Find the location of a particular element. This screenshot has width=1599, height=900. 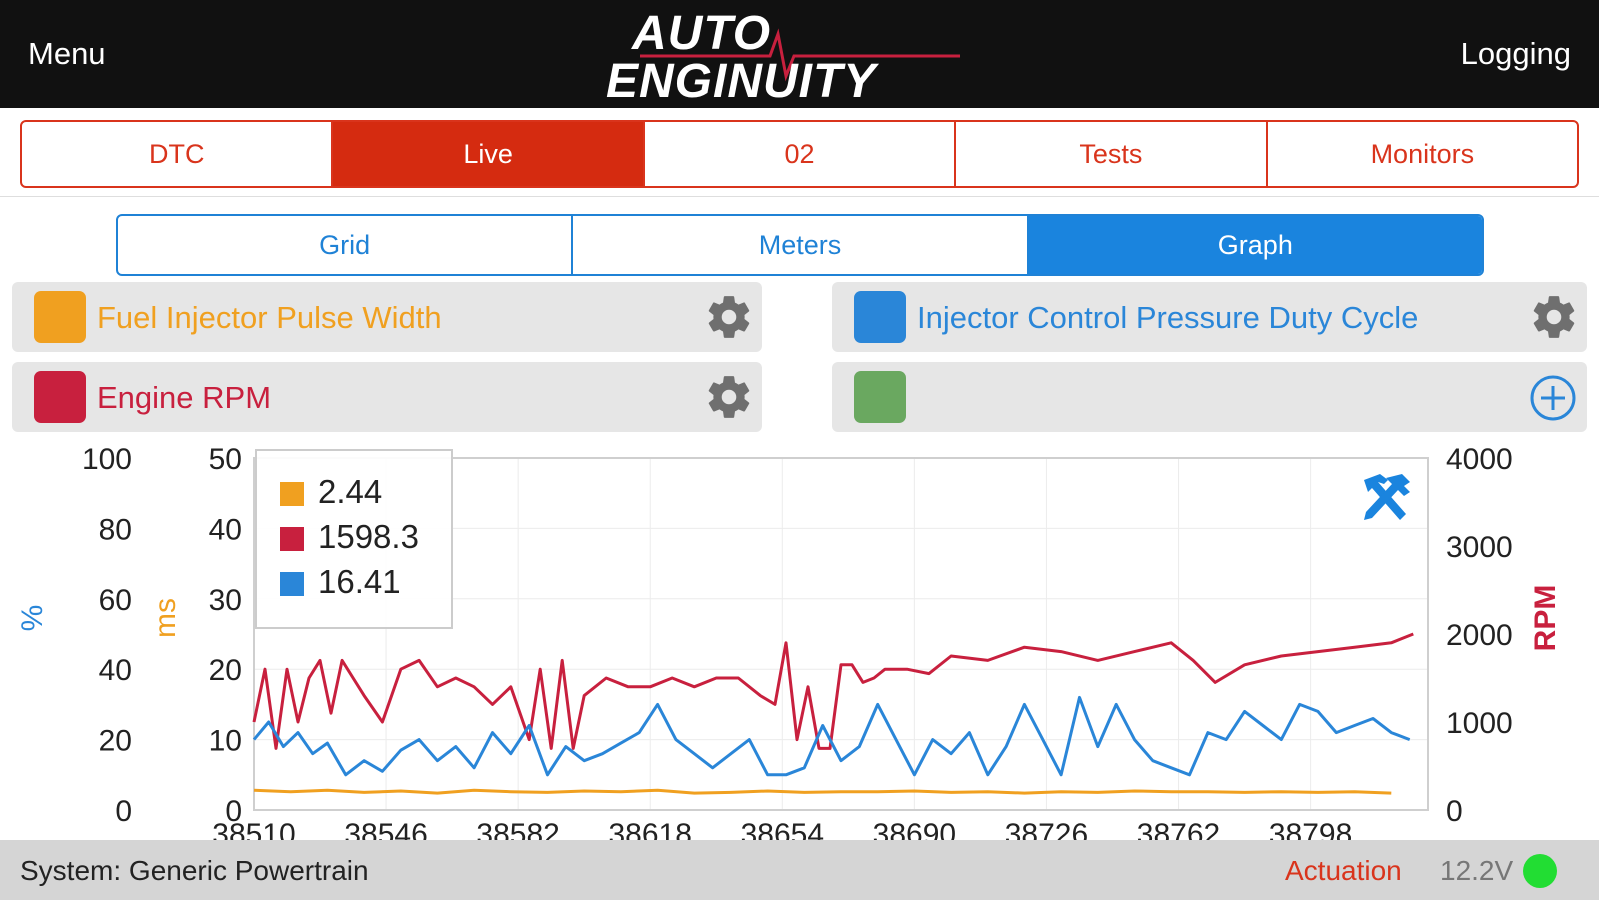

pid-slot-fuel-injector-pulse-width: Fuel Injector Pulse Width is located at coordinates (387, 317).